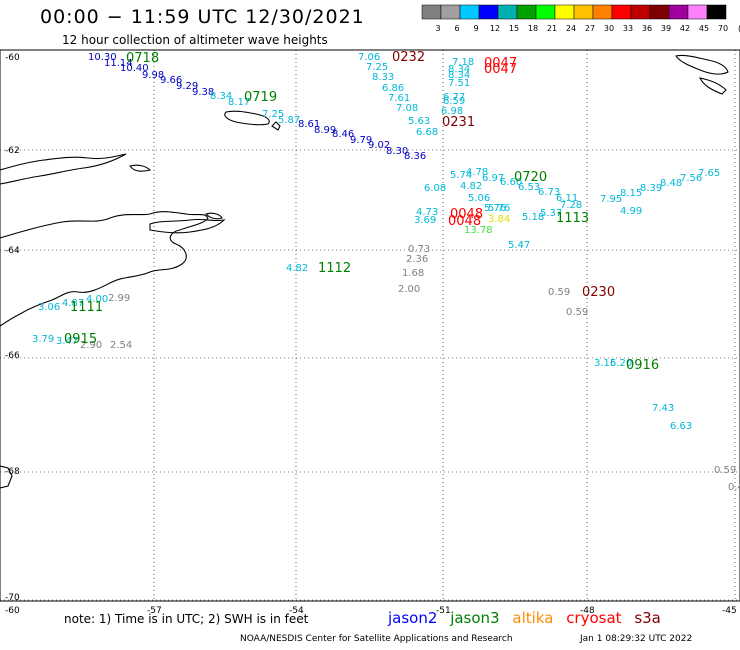  I want to click on pass-time-label: 0230, so click(598, 292).